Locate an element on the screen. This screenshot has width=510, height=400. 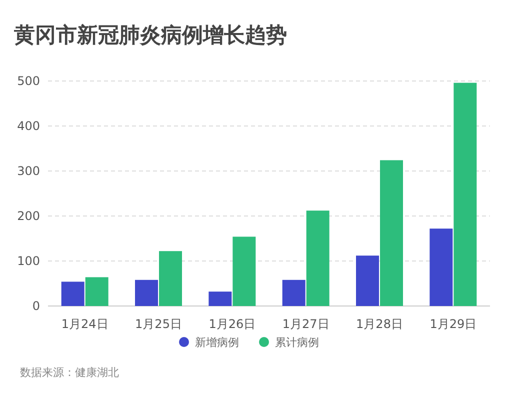
y-tick-label: 100 is located at coordinates (28, 261).